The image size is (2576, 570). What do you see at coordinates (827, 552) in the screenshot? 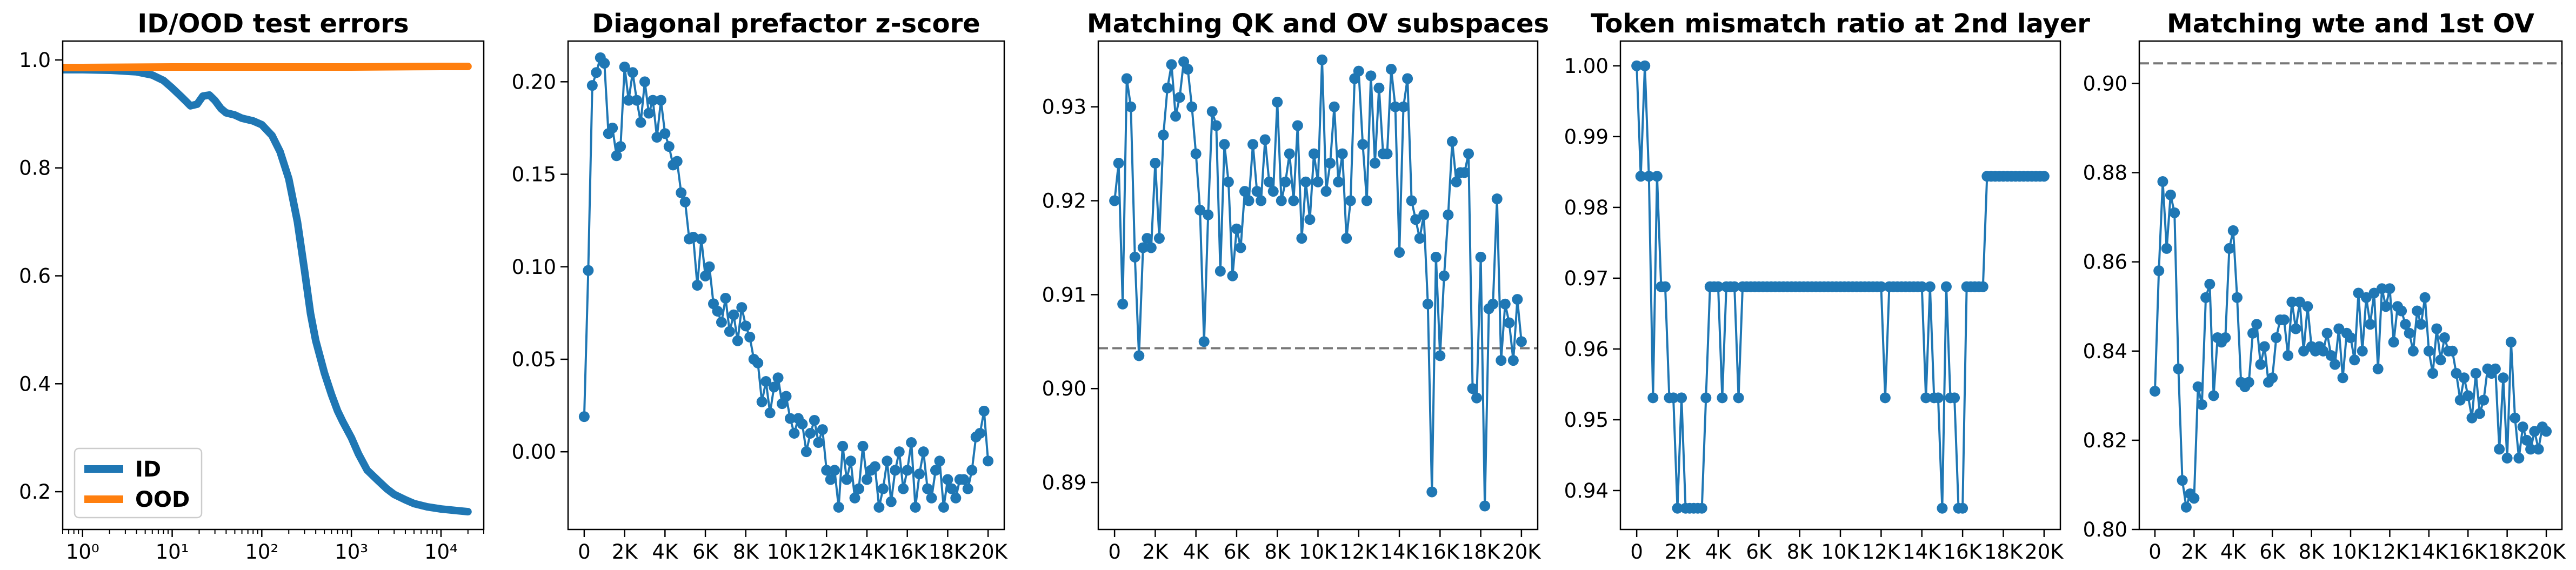
I see `x-tick-label: 12K` at bounding box center [827, 552].